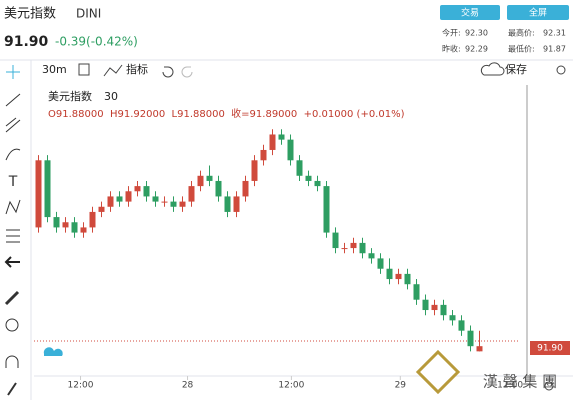  Describe the element at coordinates (84, 69) in the screenshot. I see `candle-icon` at that location.